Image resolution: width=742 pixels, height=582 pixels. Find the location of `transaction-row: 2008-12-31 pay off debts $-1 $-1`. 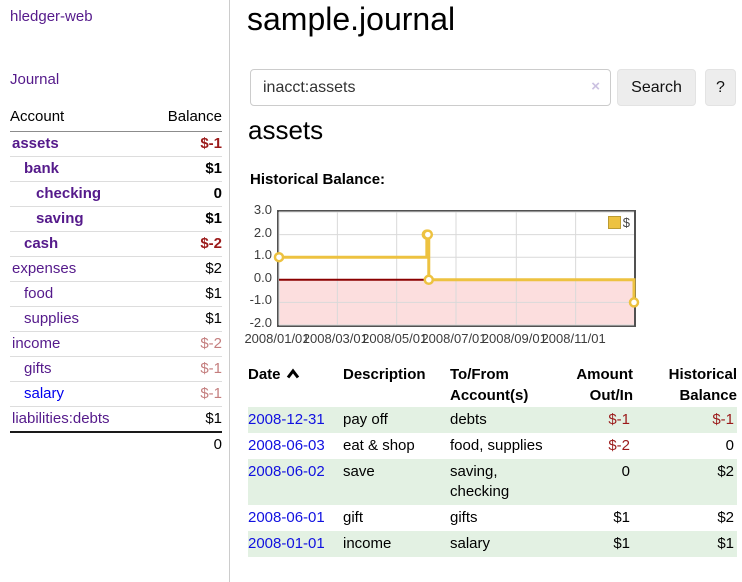

transaction-row: 2008-12-31 pay off debts $-1 $-1 is located at coordinates (492, 420).